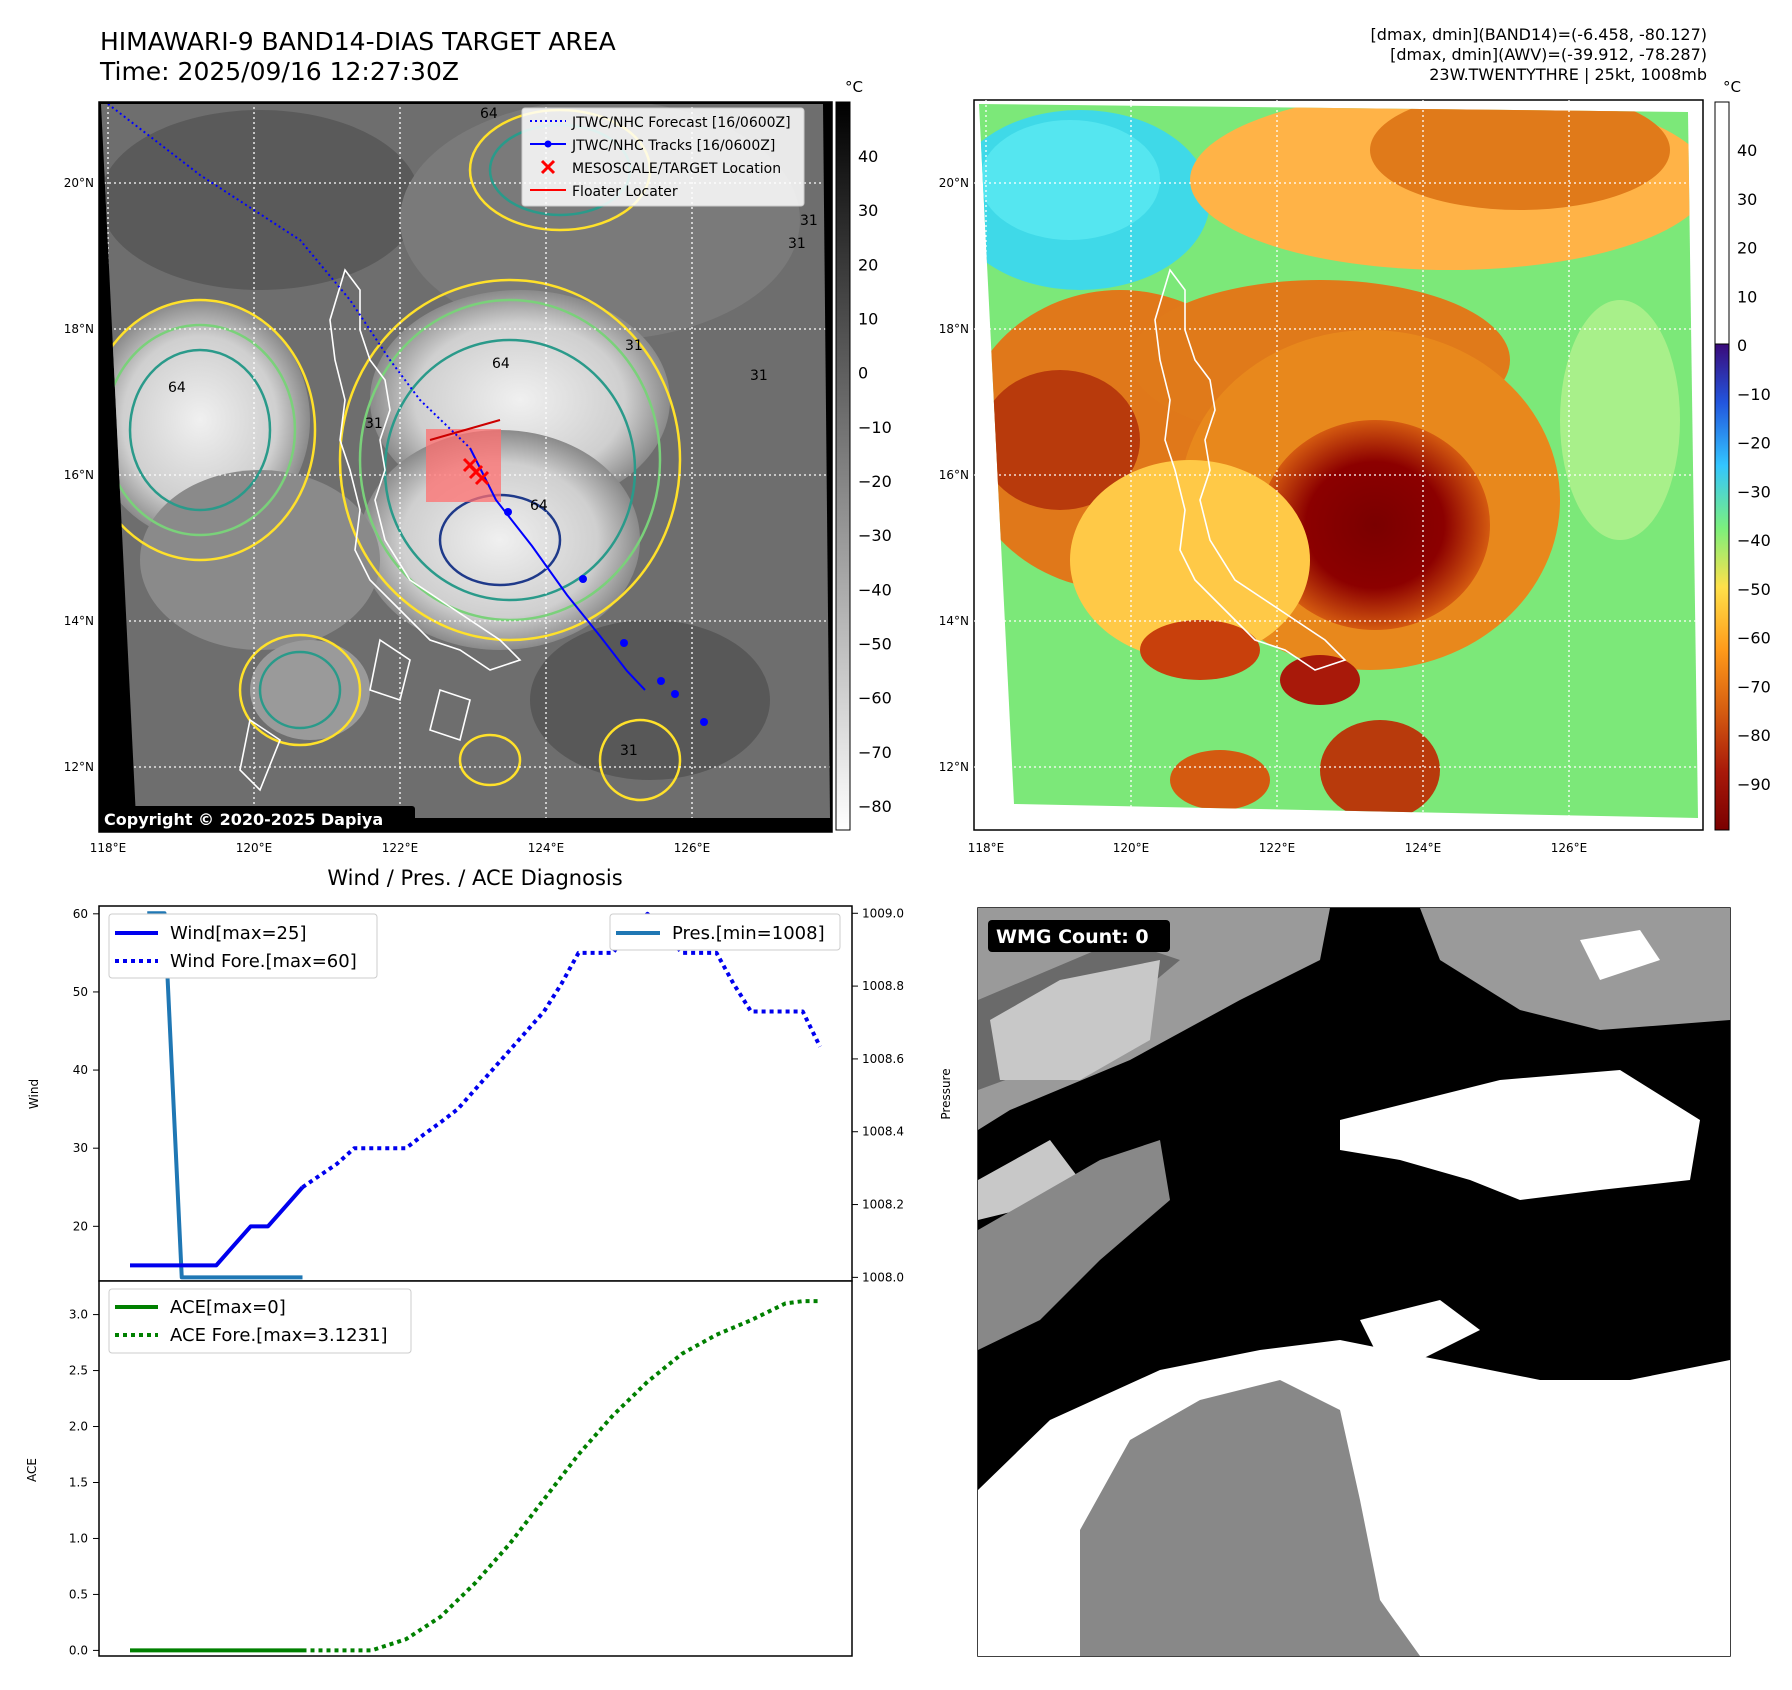 This screenshot has width=1792, height=1690. What do you see at coordinates (78, 1371) in the screenshot?
I see `tick-label: 2.5` at bounding box center [78, 1371].